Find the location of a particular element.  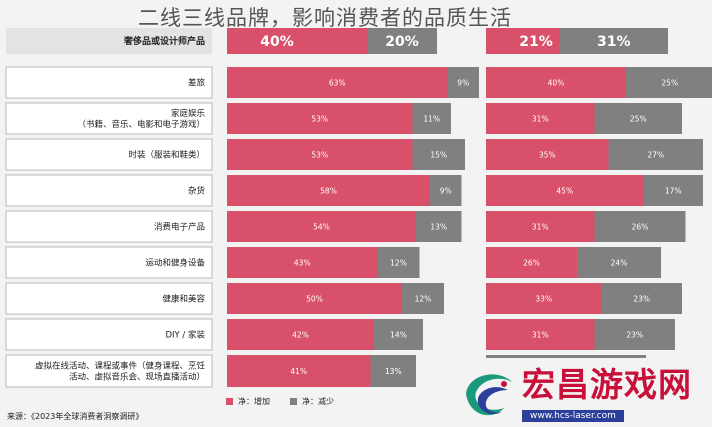

data-label-increase: 50% is located at coordinates (314, 299).